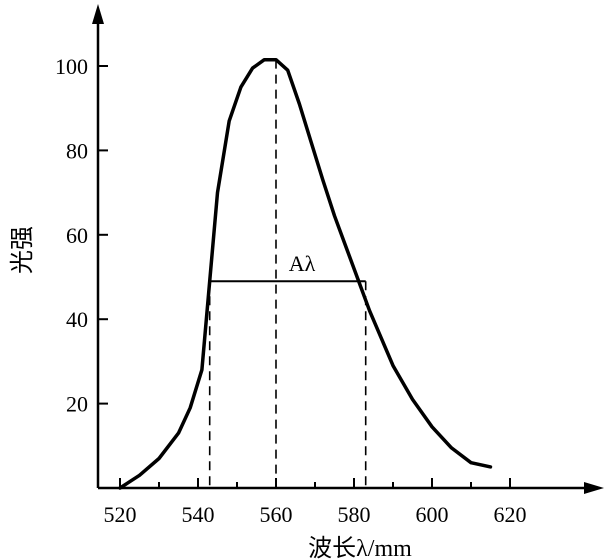 Image resolution: width=606 pixels, height=560 pixels. I want to click on y-tick-label: 100, so click(71, 66).